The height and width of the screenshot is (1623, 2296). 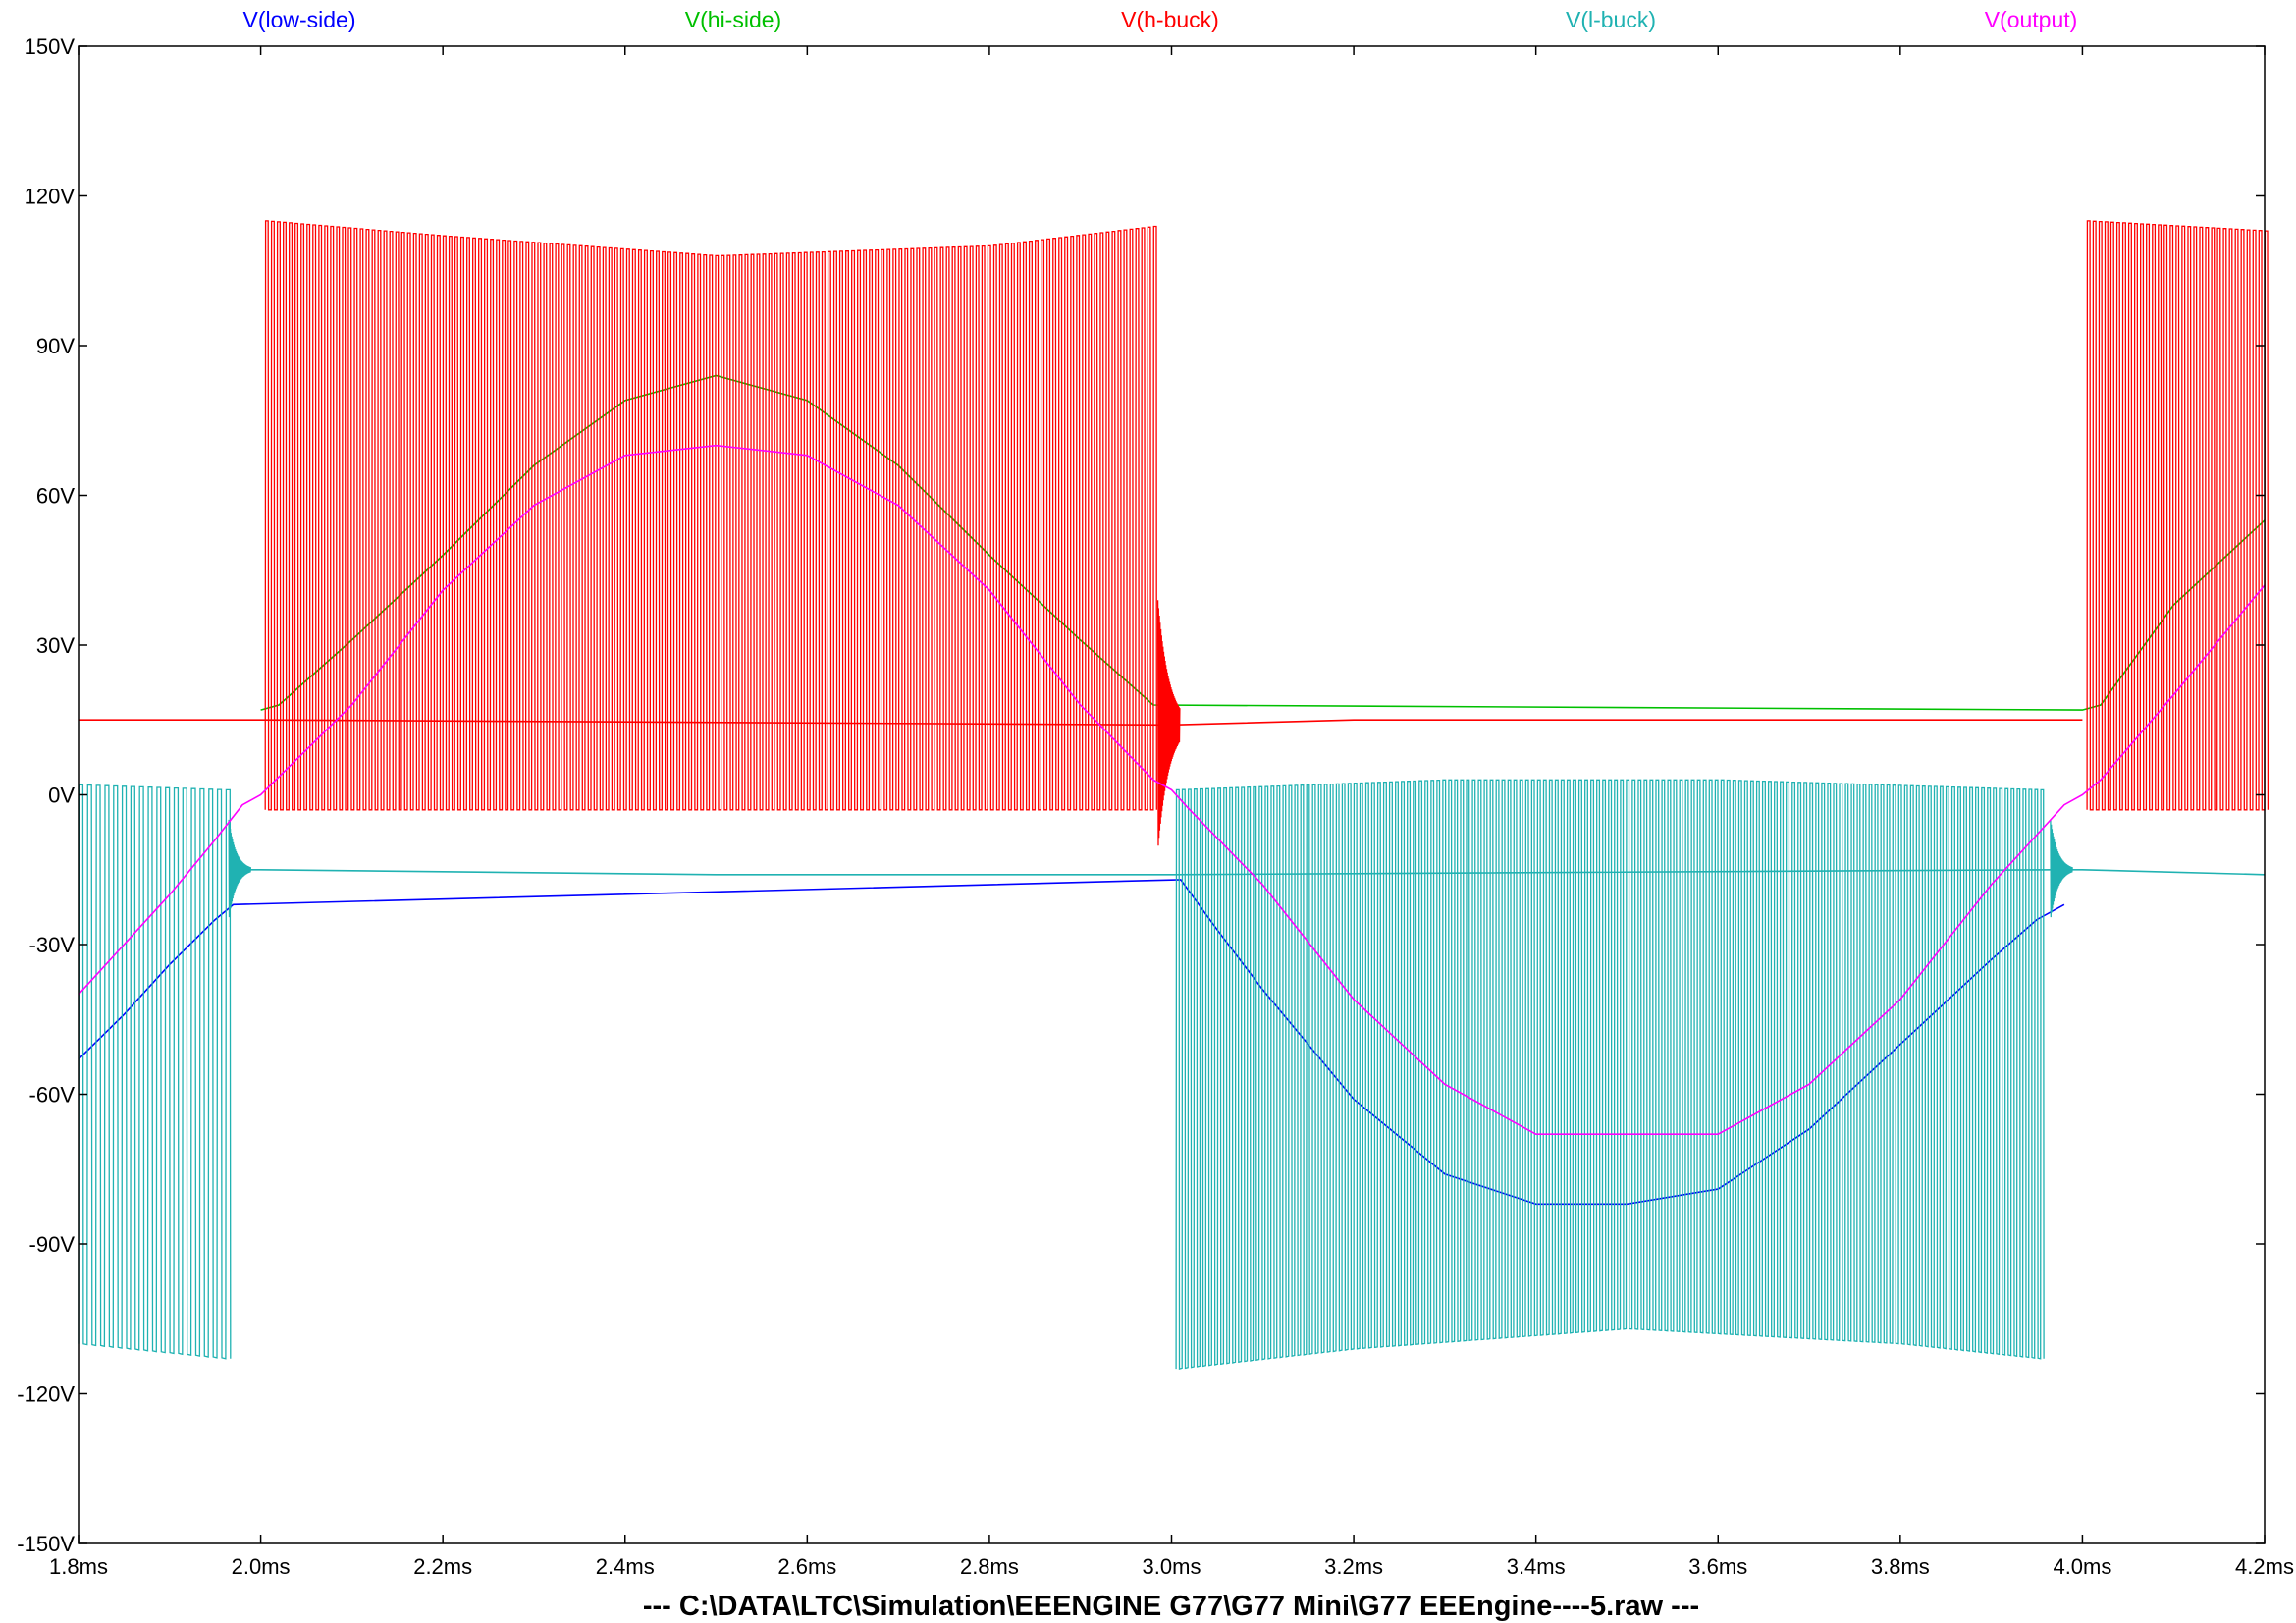 I want to click on x-tick-label: 4.0ms, so click(x=2082, y=1566).